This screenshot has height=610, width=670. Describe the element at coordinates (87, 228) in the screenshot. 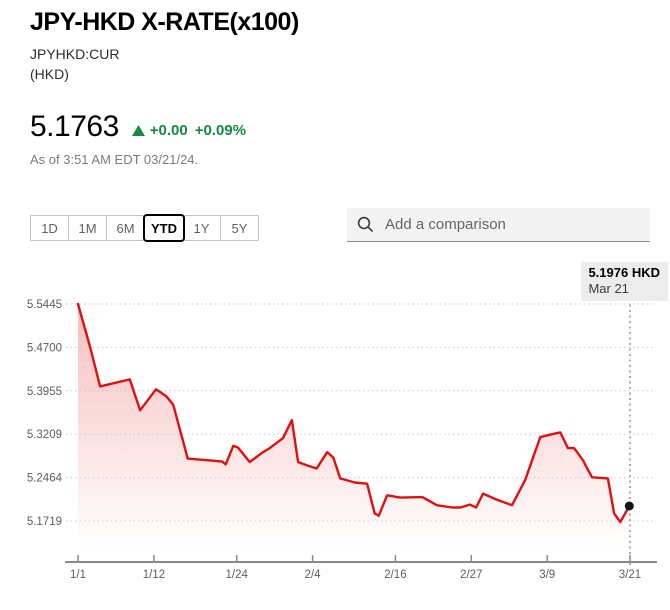

I see `range-tab-1m: 1M` at that location.